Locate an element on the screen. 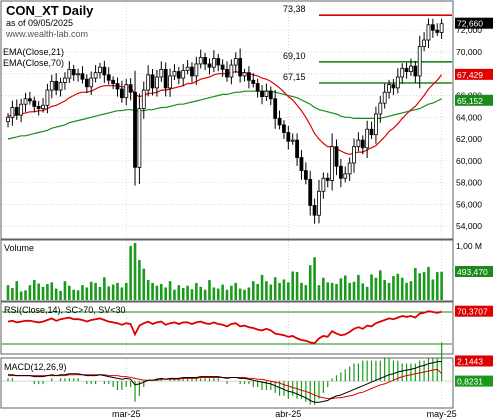 Image resolution: width=496 pixels, height=420 pixels. price-tick-label: 64,000 is located at coordinates (469, 117).